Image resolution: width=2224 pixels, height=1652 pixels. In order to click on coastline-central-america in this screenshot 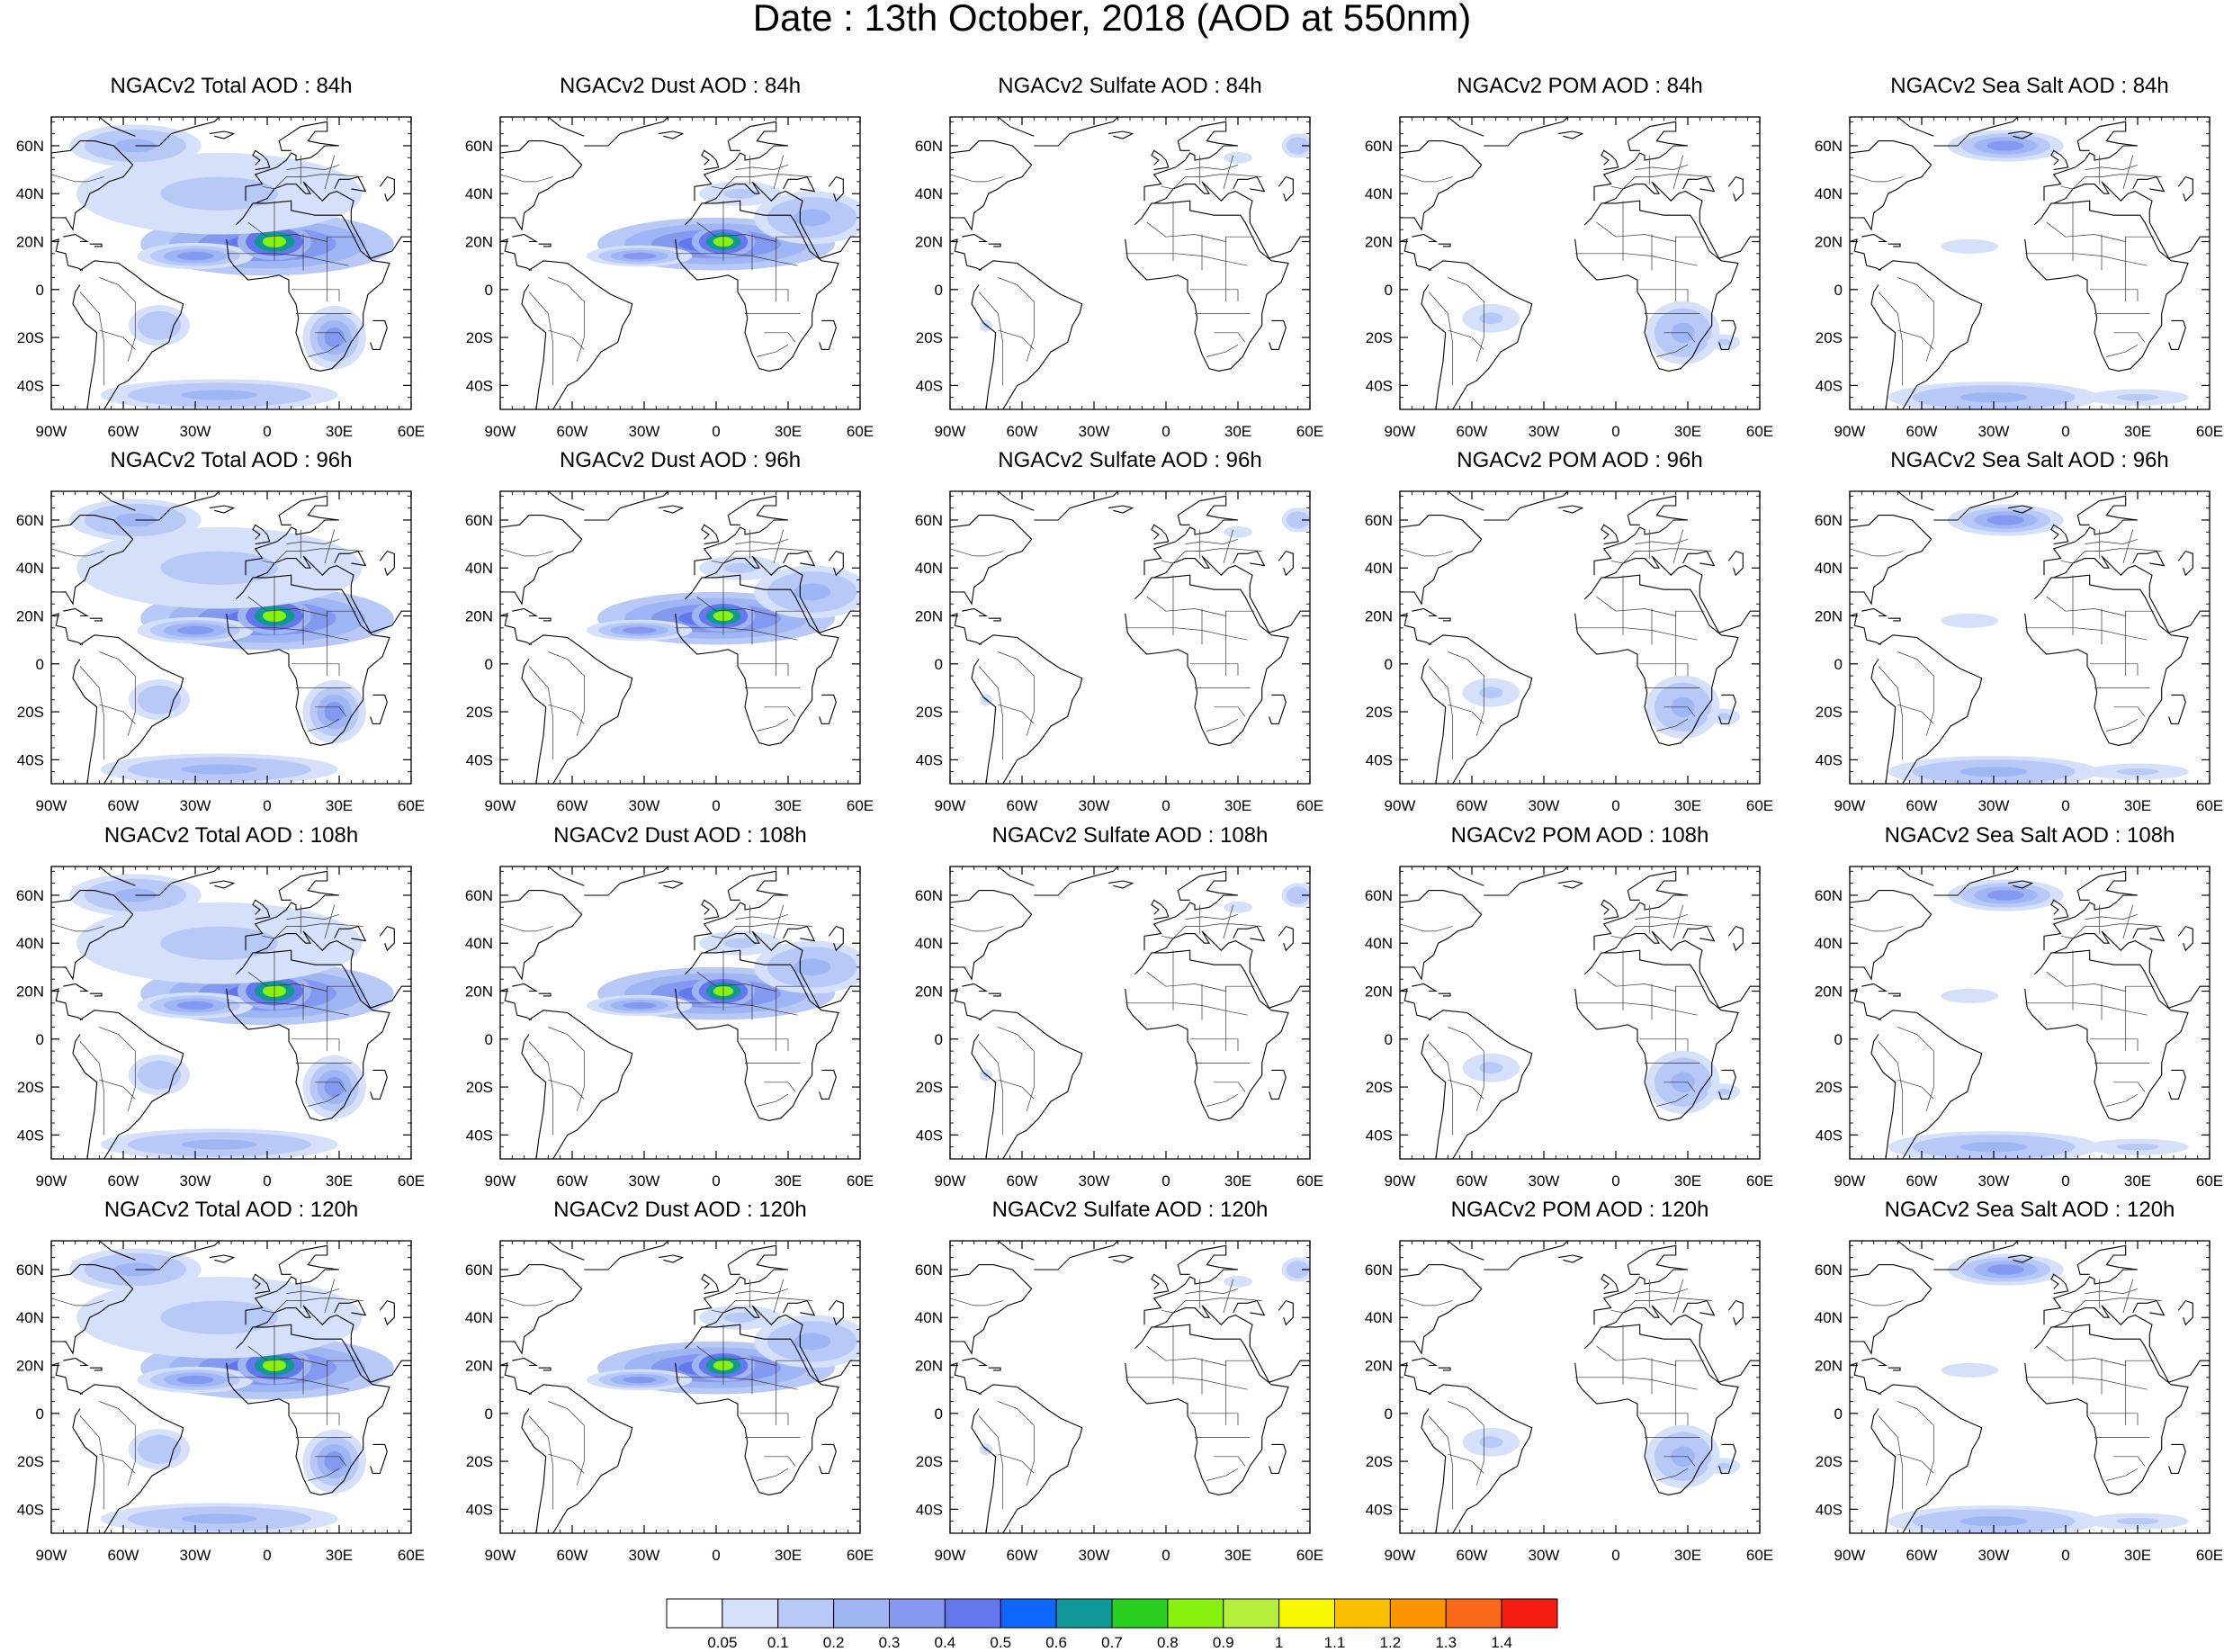, I will do `click(1415, 254)`.